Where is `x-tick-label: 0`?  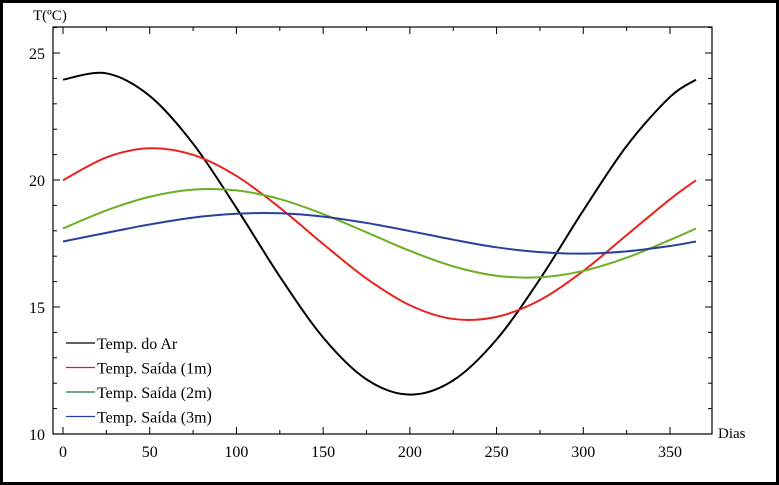
x-tick-label: 0 is located at coordinates (63, 452).